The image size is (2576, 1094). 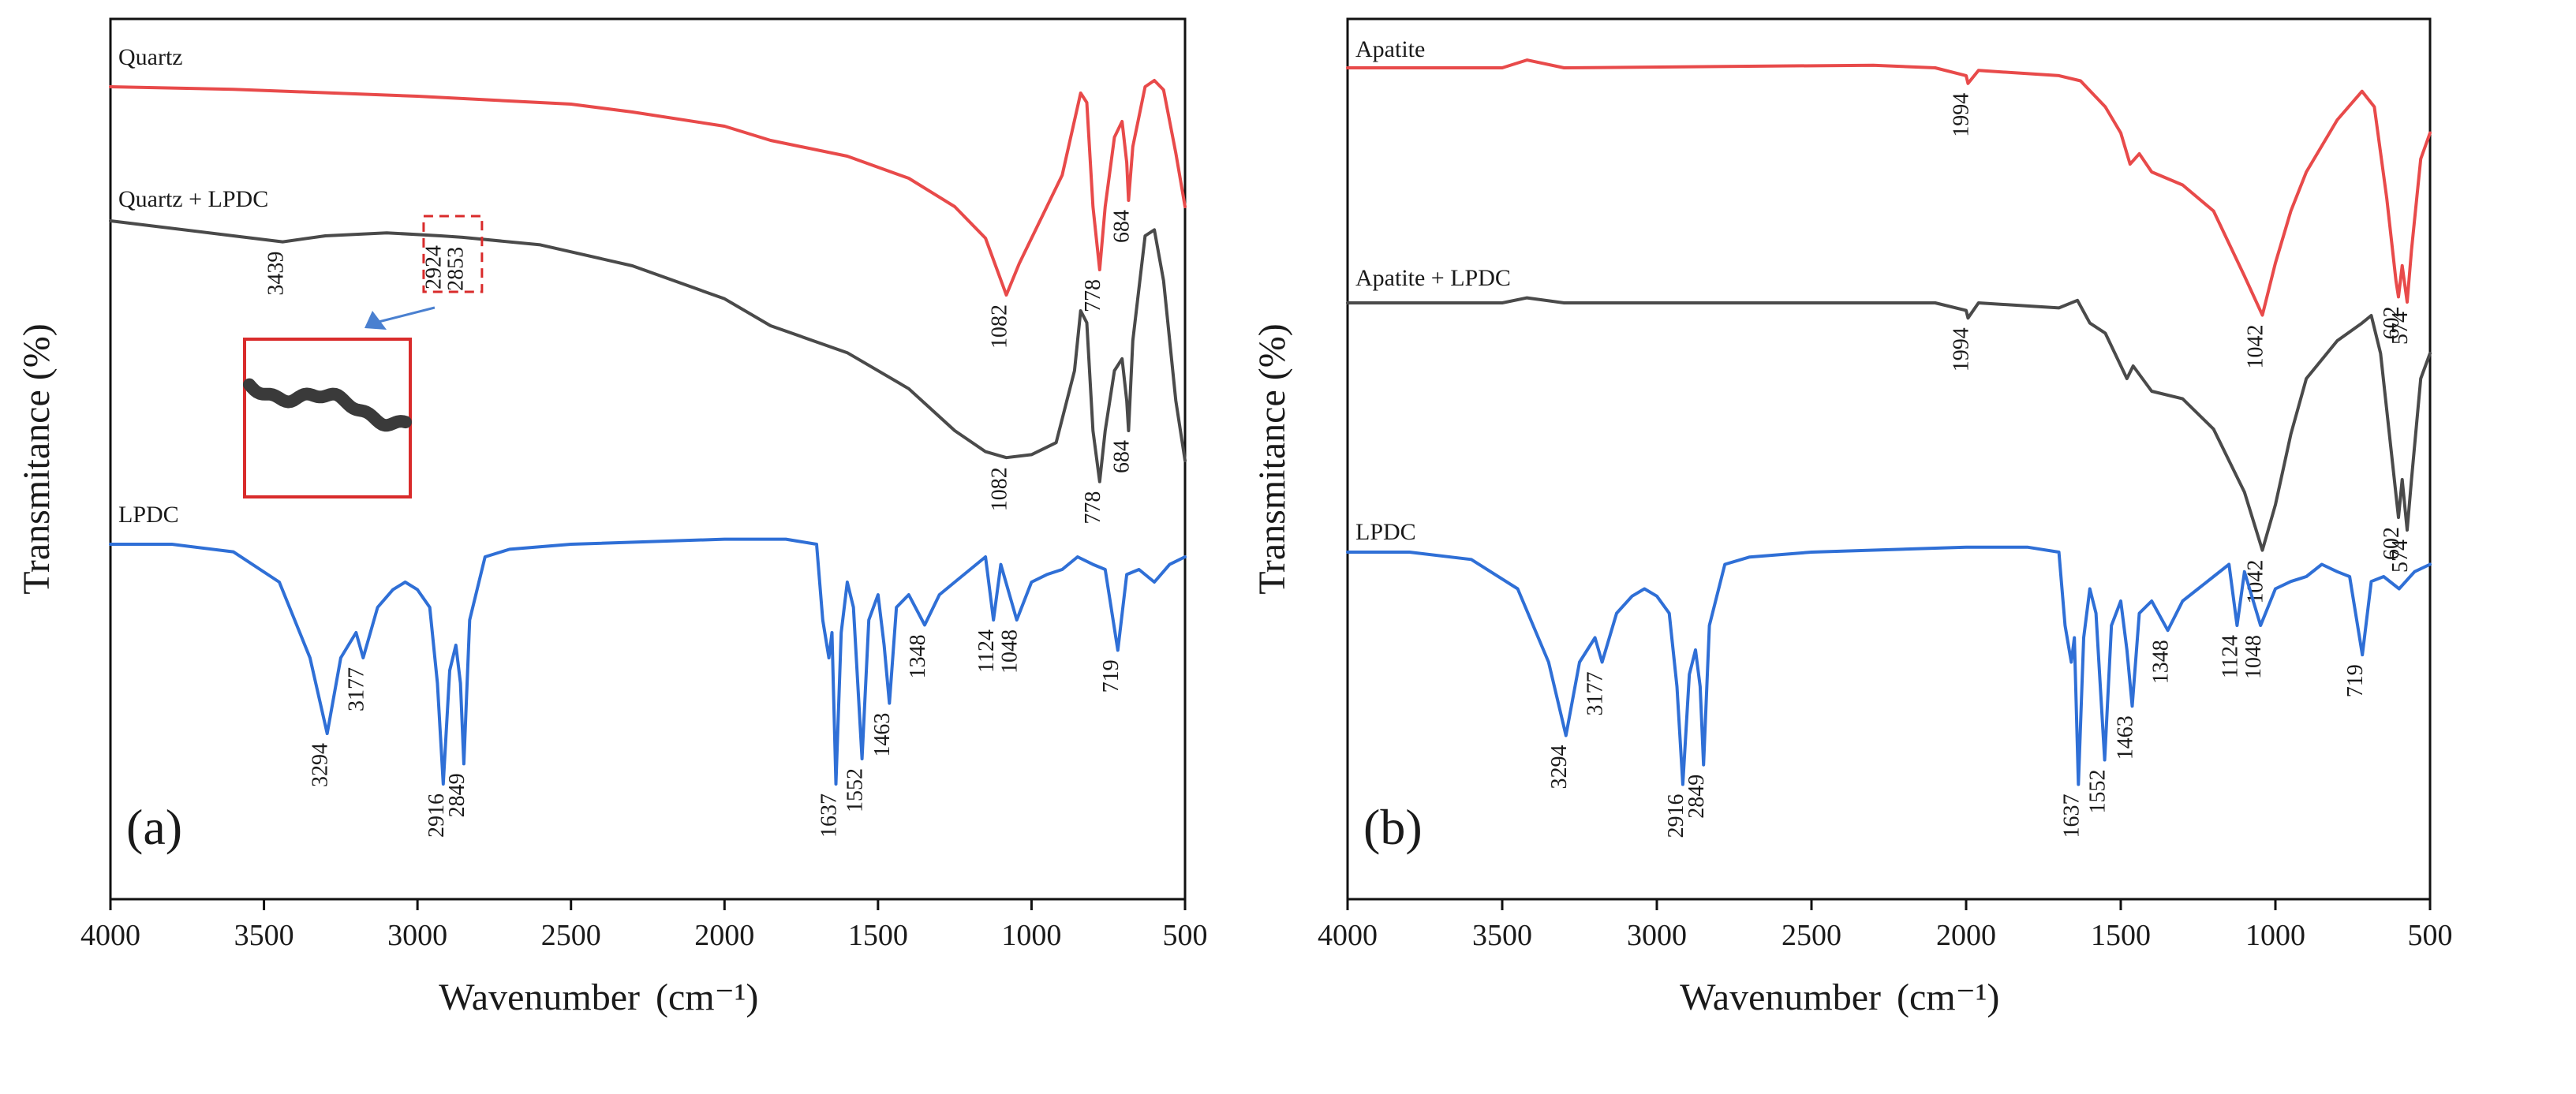 What do you see at coordinates (435, 267) in the screenshot?
I see `peak-label: 2924` at bounding box center [435, 267].